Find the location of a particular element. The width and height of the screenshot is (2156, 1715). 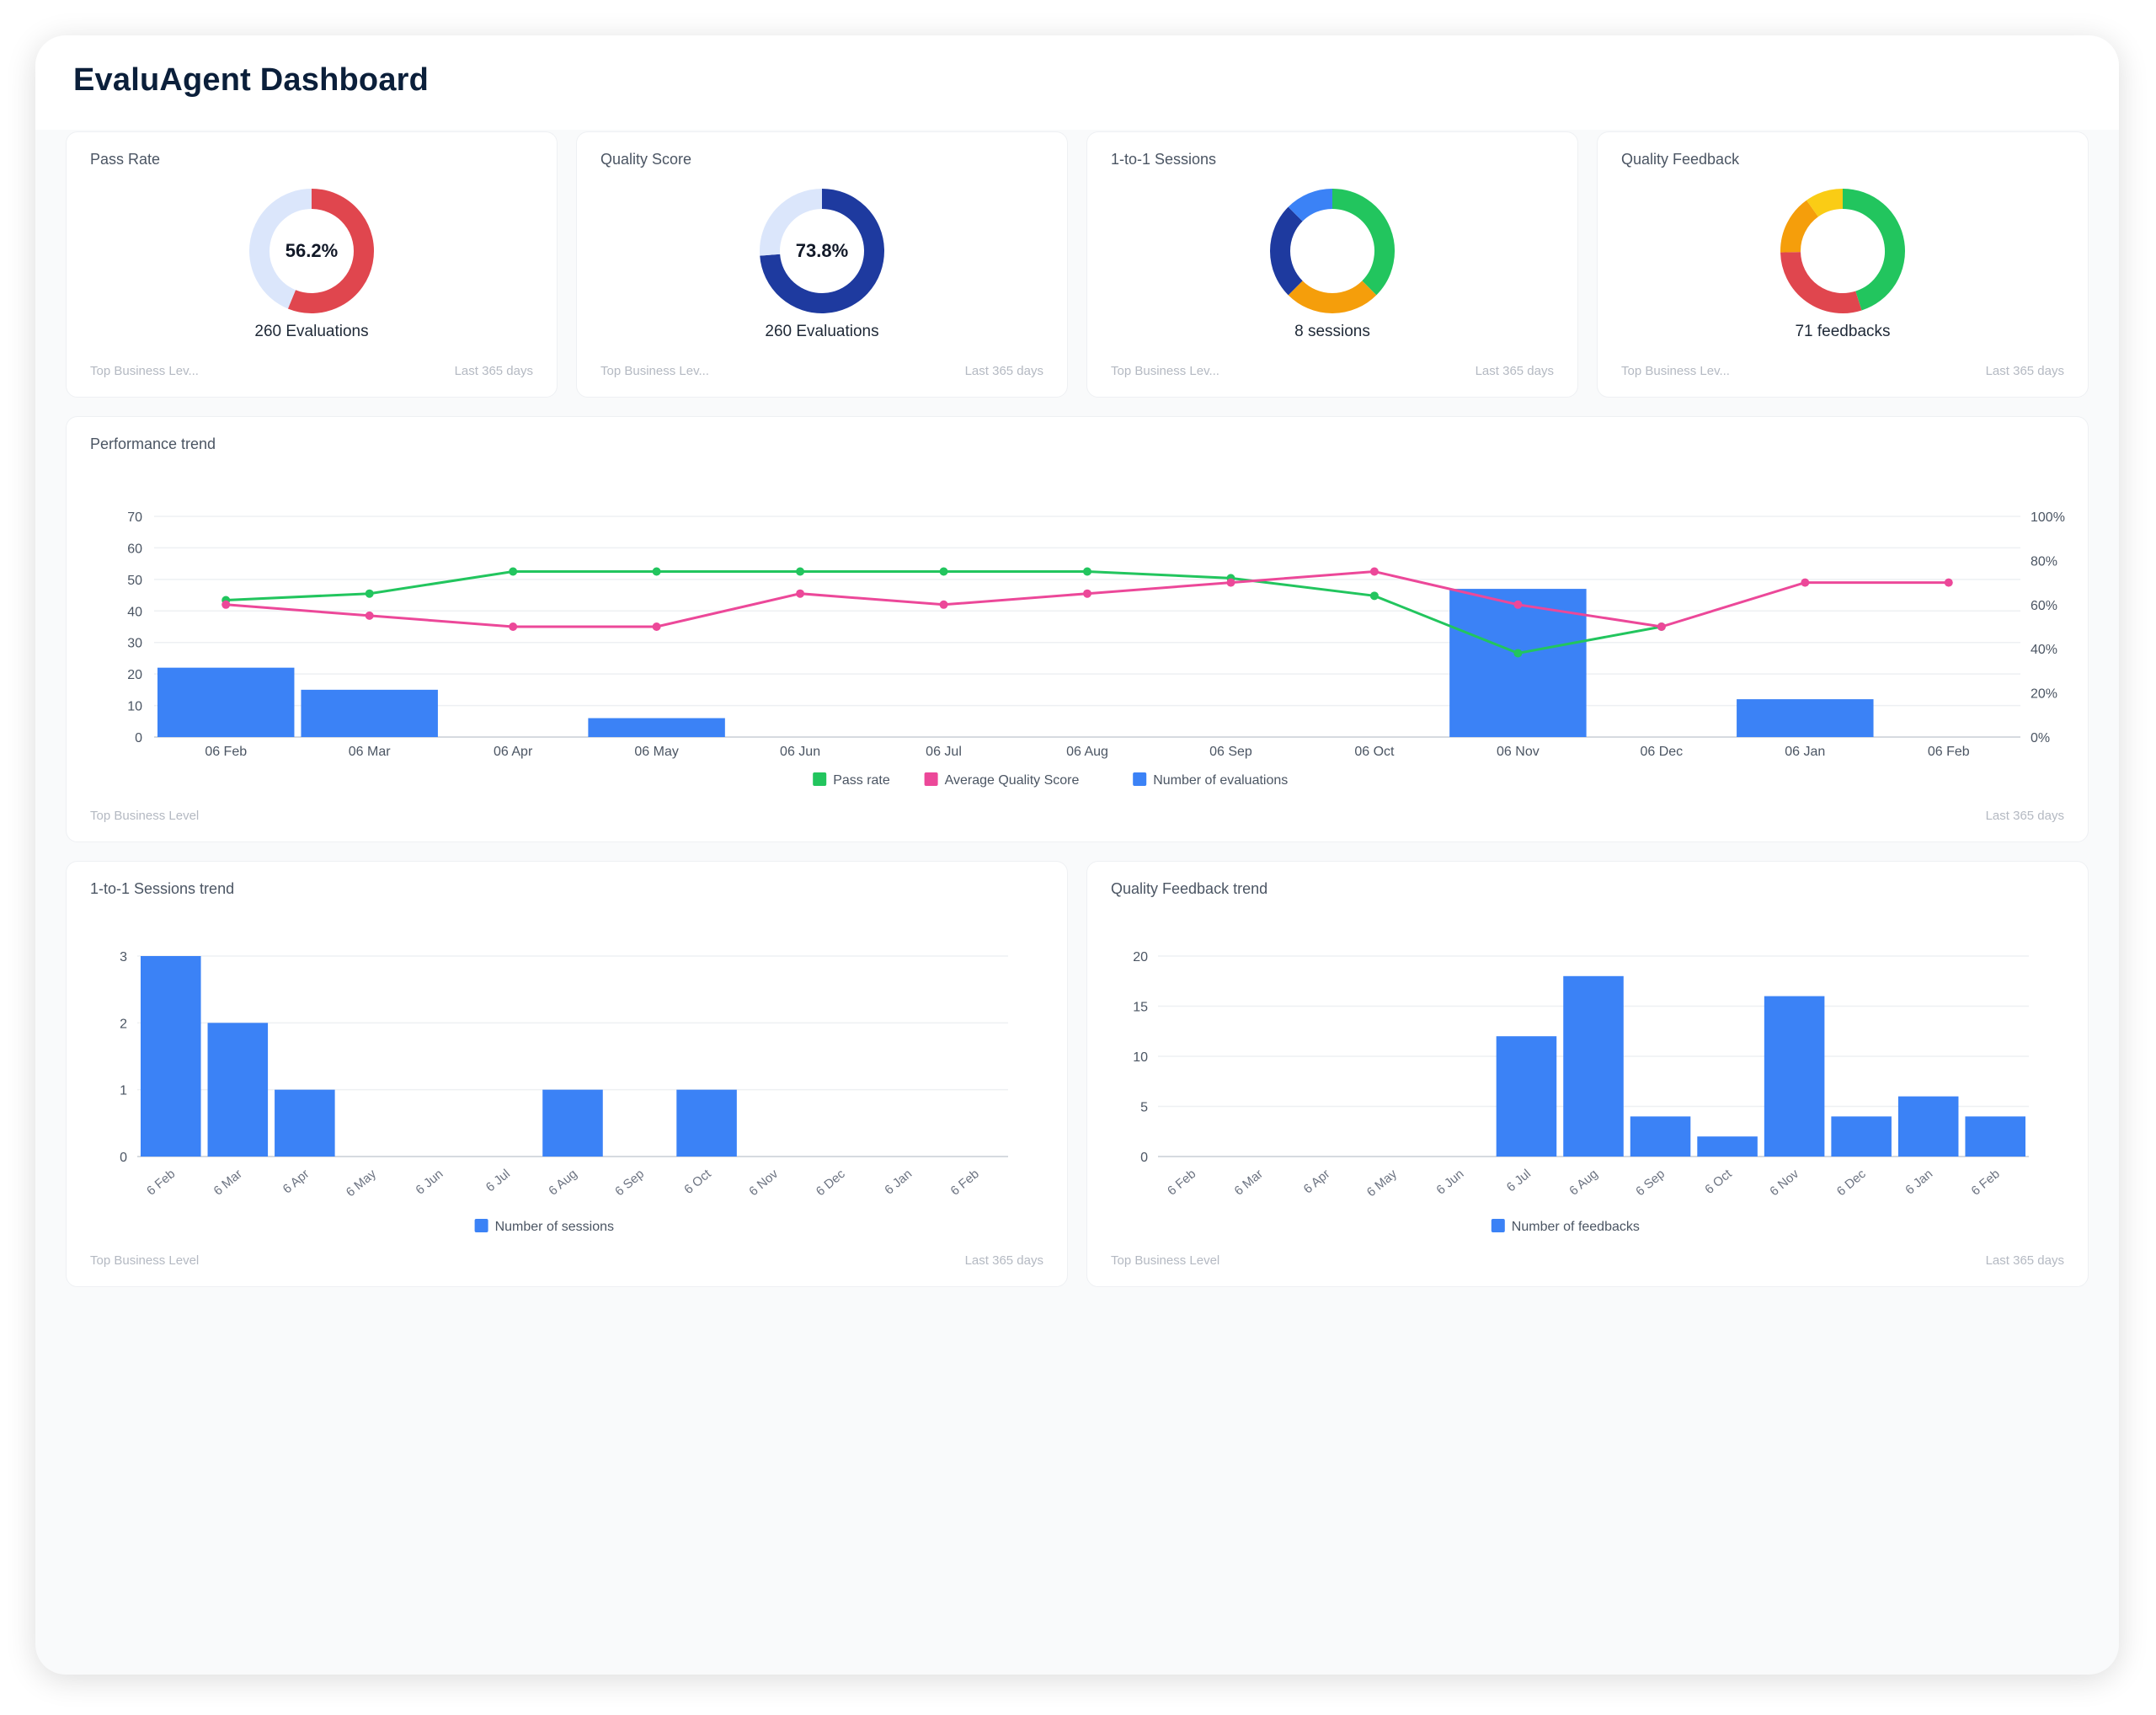

legend-label: Average Quality Score is located at coordinates (1012, 780).